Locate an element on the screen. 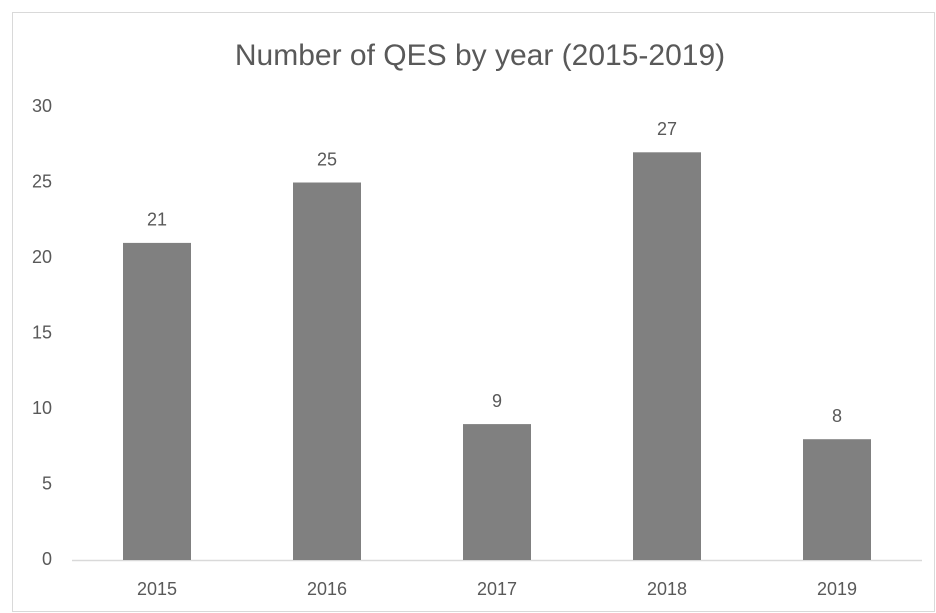 The image size is (936, 613). data-label: 27 is located at coordinates (667, 129).